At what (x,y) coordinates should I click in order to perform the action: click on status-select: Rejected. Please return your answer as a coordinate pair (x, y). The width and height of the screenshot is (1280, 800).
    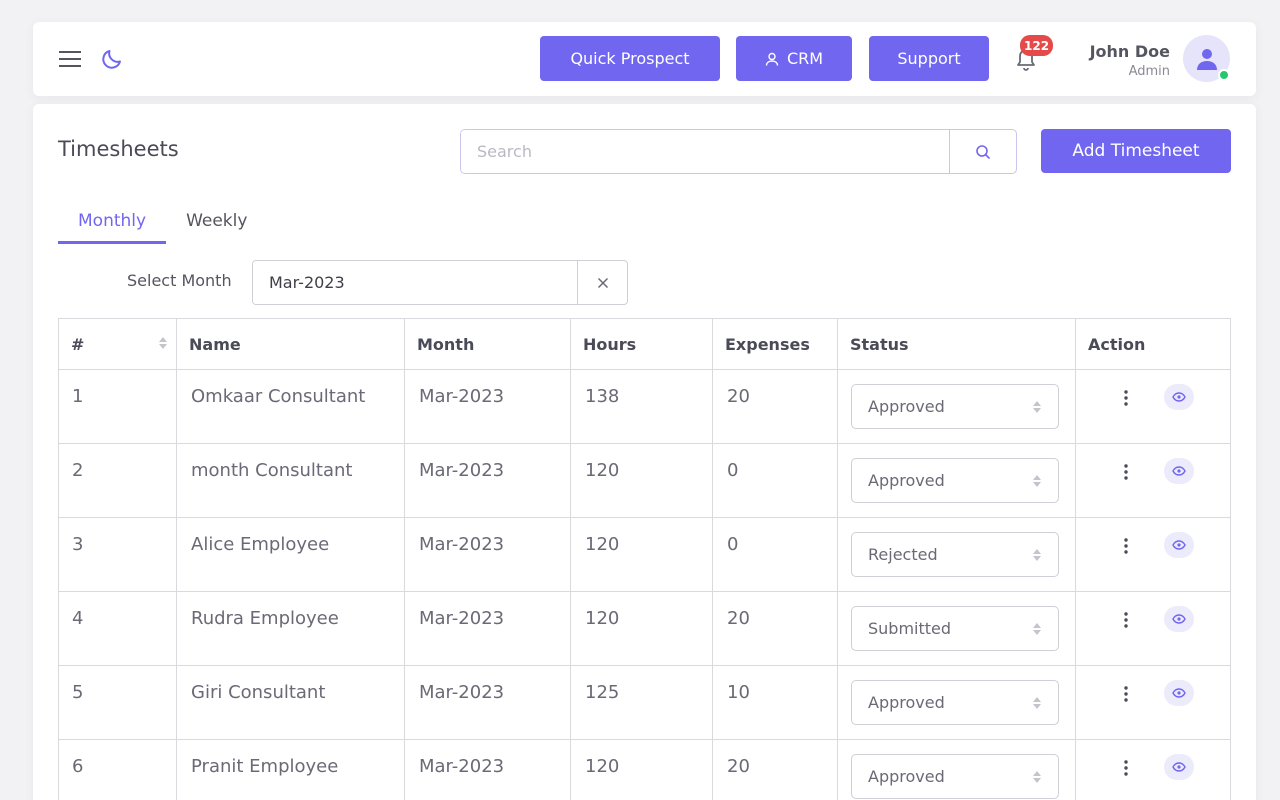
    Looking at the image, I should click on (955, 554).